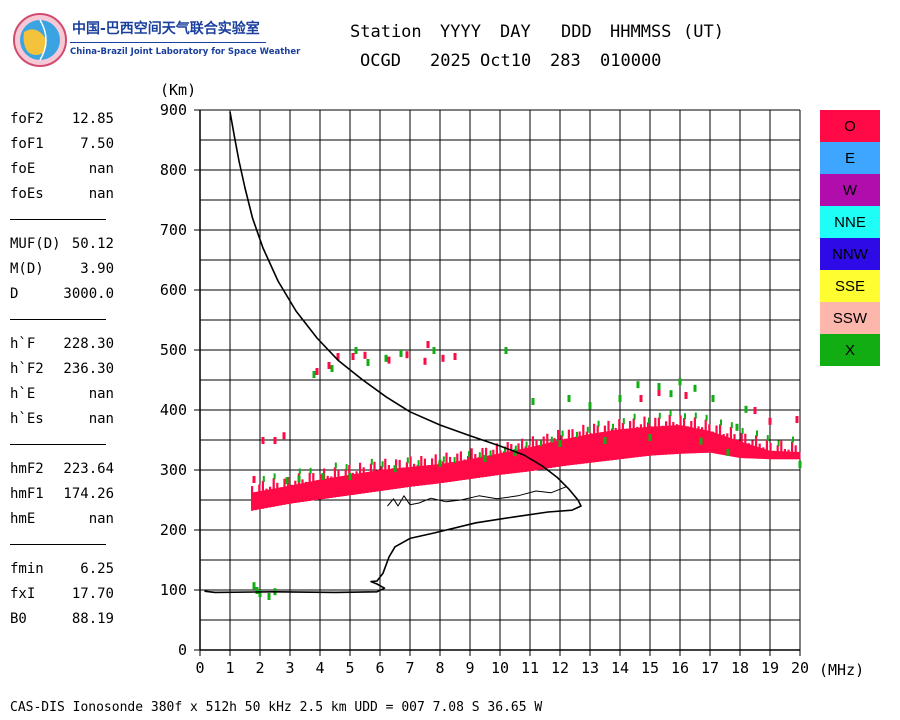 Image resolution: width=900 pixels, height=720 pixels. I want to click on y-tick-label: 200, so click(173, 530).